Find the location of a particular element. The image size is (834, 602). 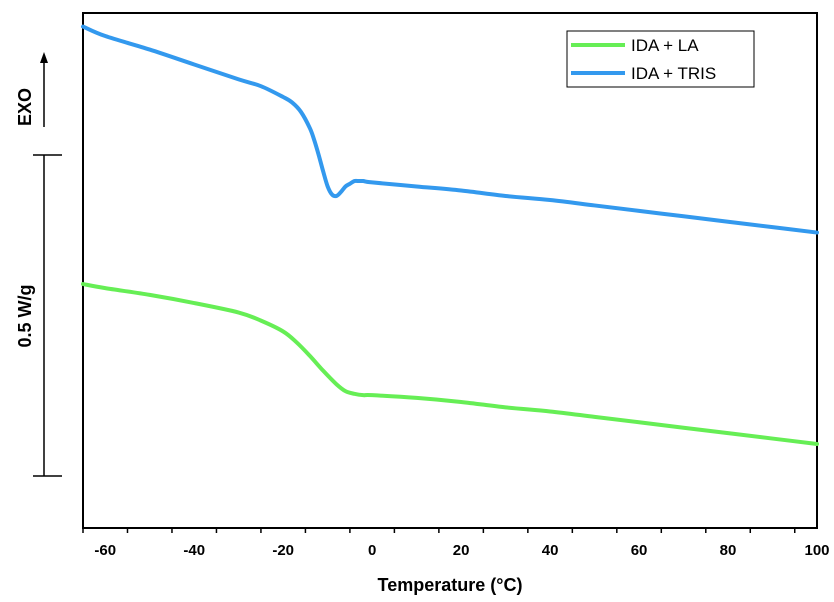

x-tick-label: 0 is located at coordinates (372, 550).